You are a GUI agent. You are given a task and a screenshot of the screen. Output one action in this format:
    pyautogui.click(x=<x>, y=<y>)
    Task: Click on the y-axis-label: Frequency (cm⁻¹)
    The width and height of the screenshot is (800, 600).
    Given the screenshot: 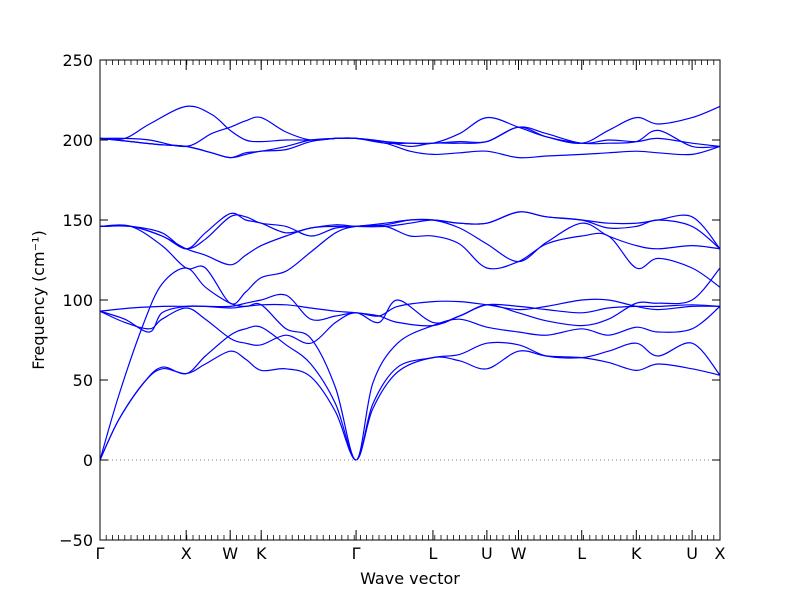 What is the action you would take?
    pyautogui.click(x=38, y=299)
    